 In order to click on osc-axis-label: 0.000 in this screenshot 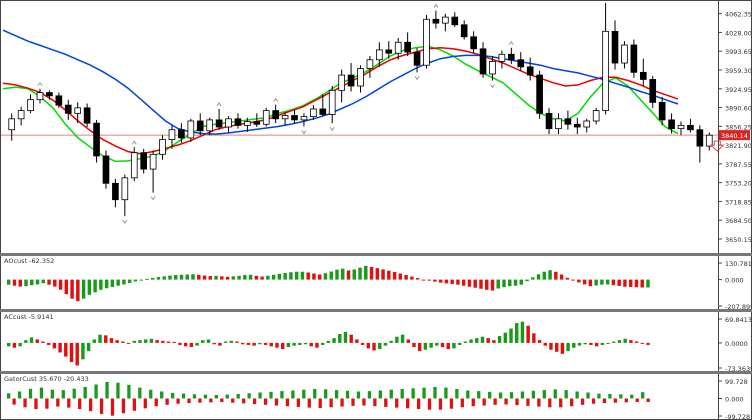, I will do `click(734, 281)`.